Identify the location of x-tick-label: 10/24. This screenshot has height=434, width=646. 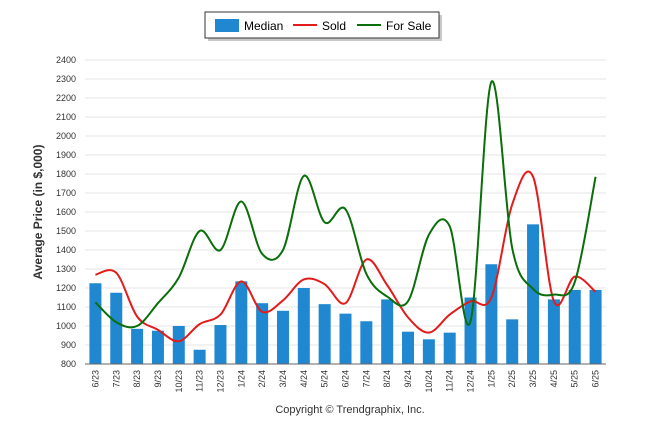
(429, 381).